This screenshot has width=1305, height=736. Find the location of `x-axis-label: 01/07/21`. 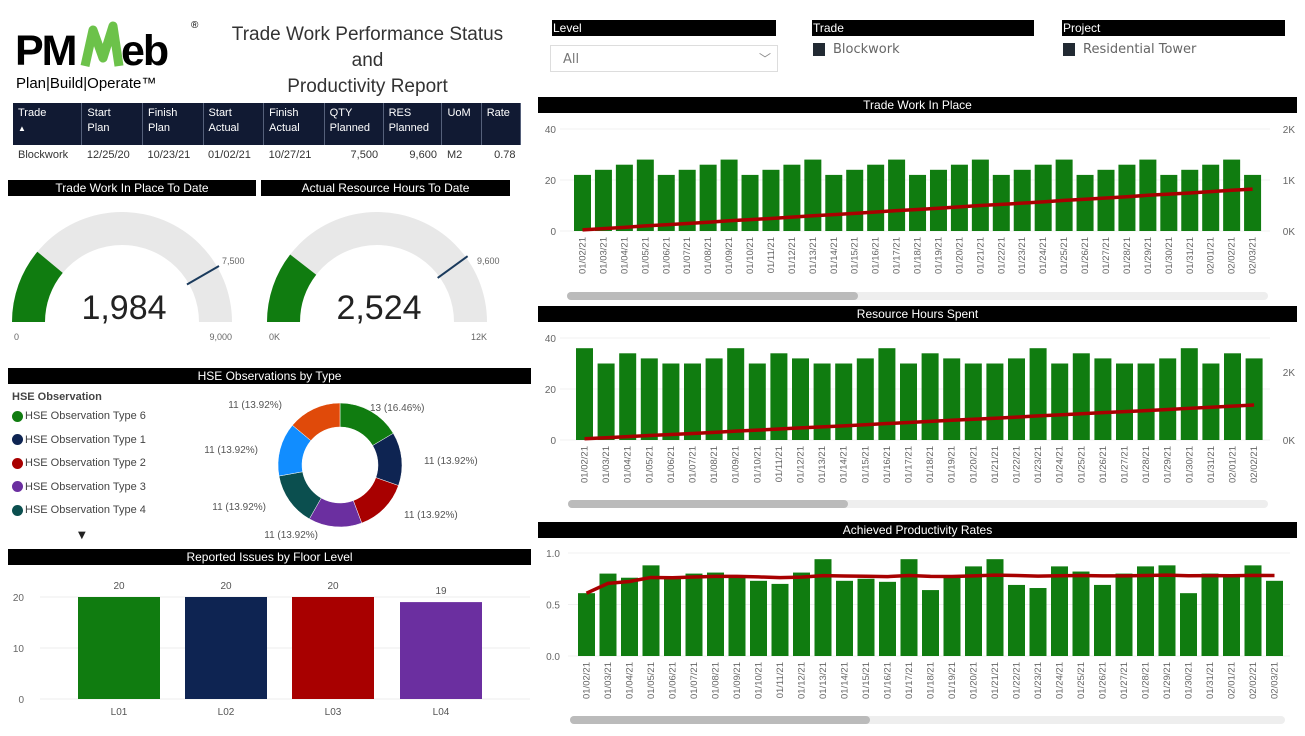

x-axis-label: 01/07/21 is located at coordinates (694, 680).